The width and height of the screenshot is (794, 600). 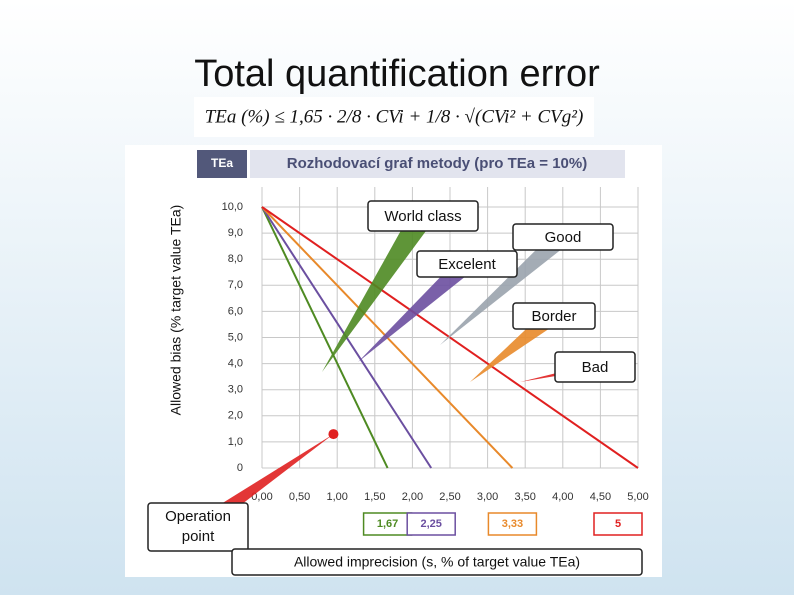 I want to click on y-tick-label: 10,0, so click(x=232, y=207).